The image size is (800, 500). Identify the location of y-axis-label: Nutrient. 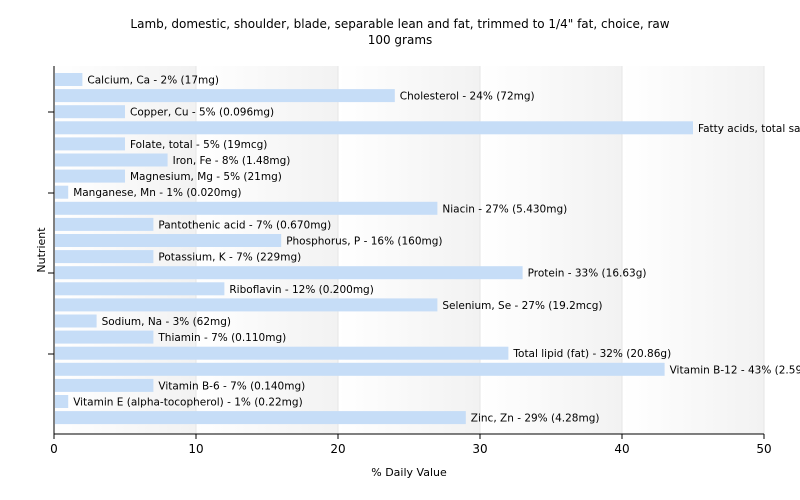
(41, 250).